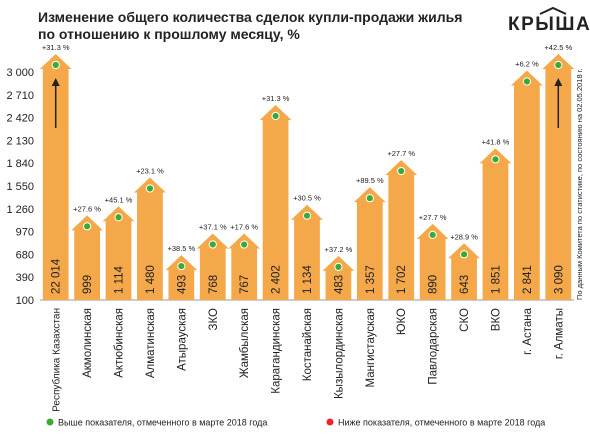 This screenshot has height=448, width=590. I want to click on value-label: 890, so click(434, 284).